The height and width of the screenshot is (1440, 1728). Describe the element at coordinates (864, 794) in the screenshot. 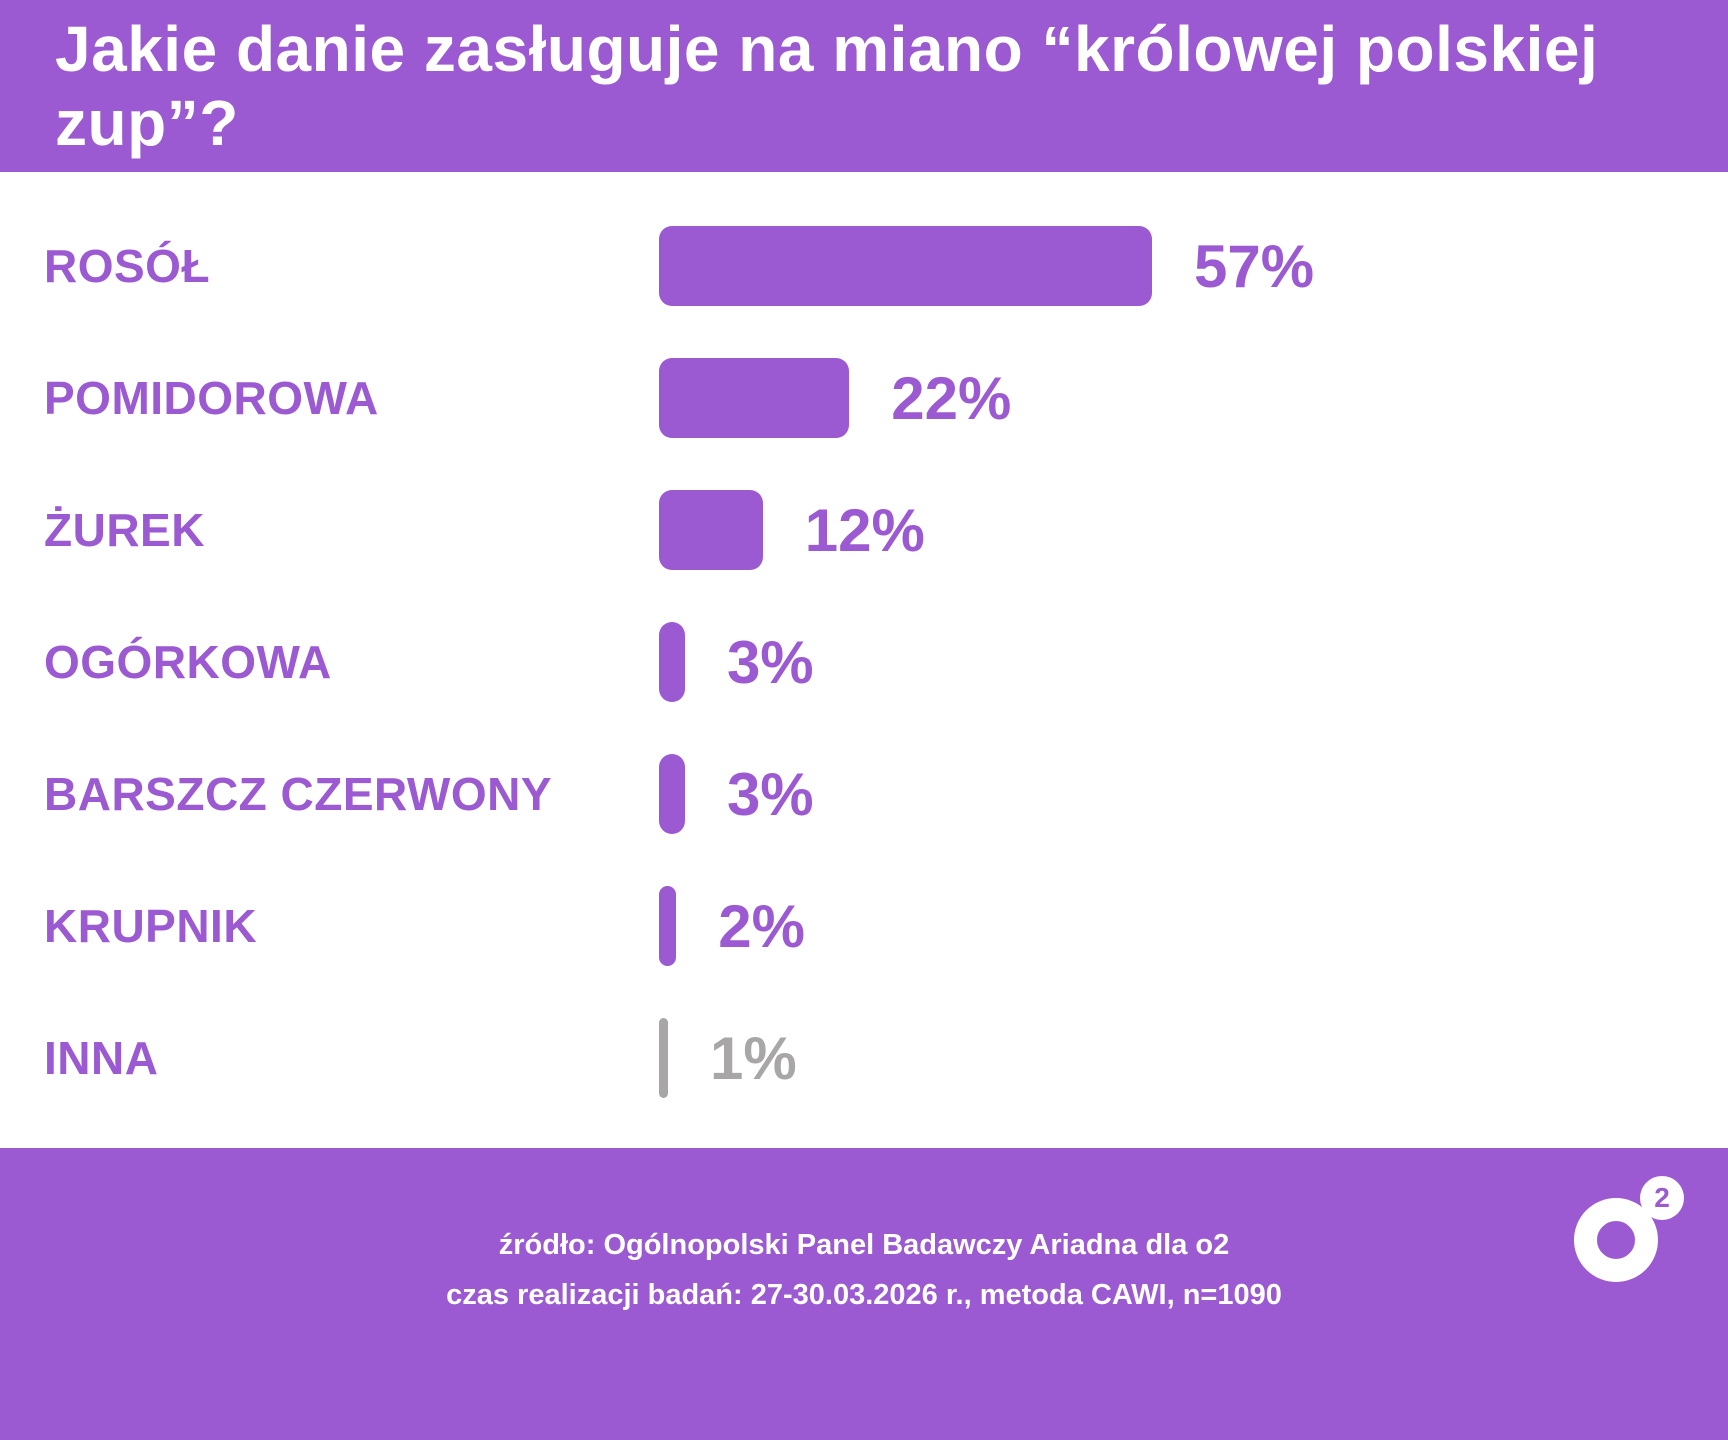

I see `chart-row: BARSZCZ CZERWONY 3%` at that location.